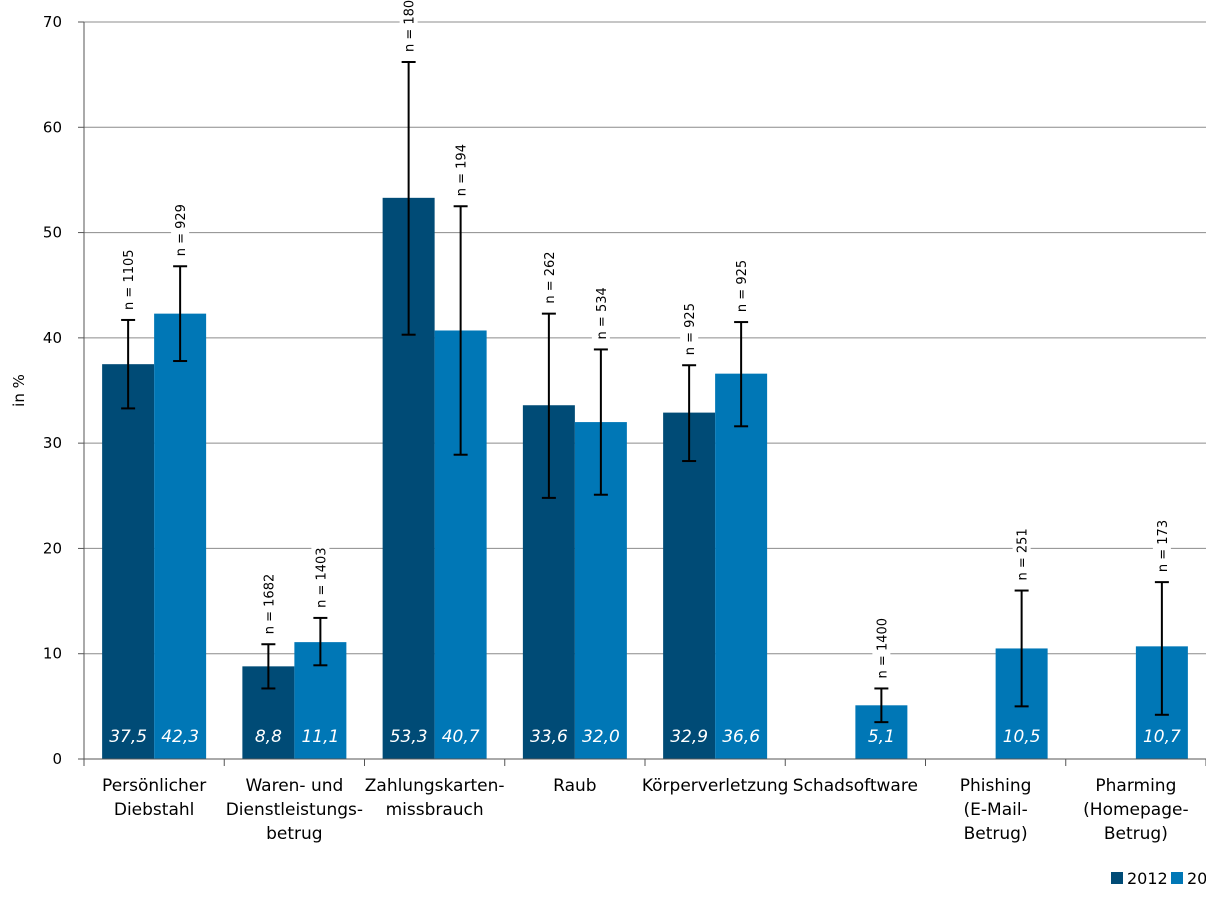 This screenshot has height=901, width=1206. I want to click on sample-size-label: n = 173, so click(1163, 546).